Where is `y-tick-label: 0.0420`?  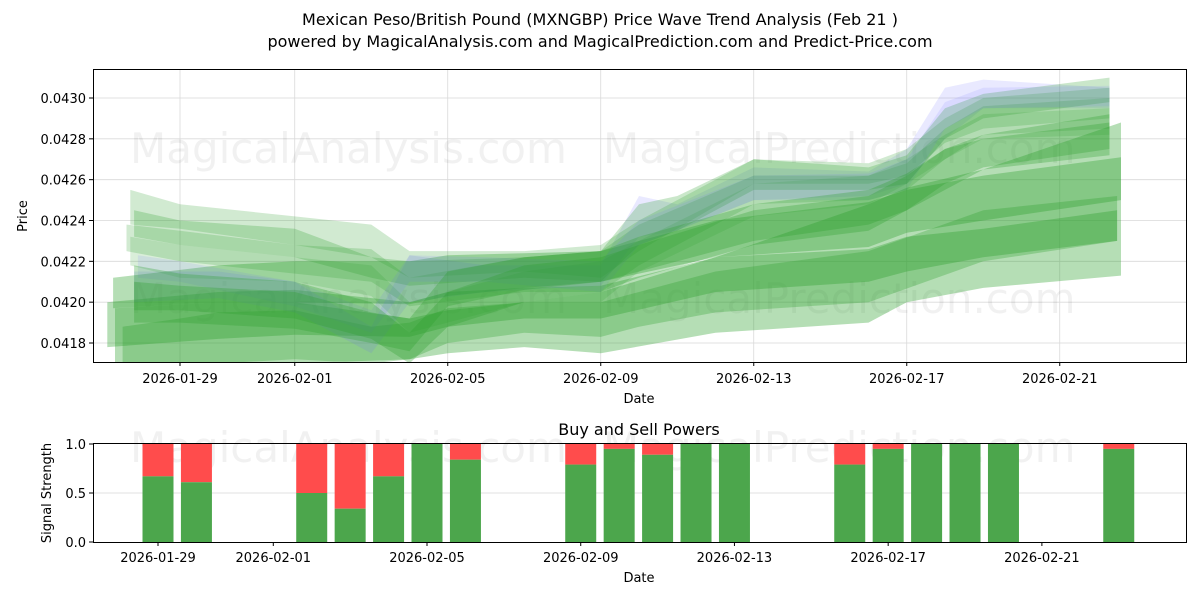 y-tick-label: 0.0420 is located at coordinates (64, 303).